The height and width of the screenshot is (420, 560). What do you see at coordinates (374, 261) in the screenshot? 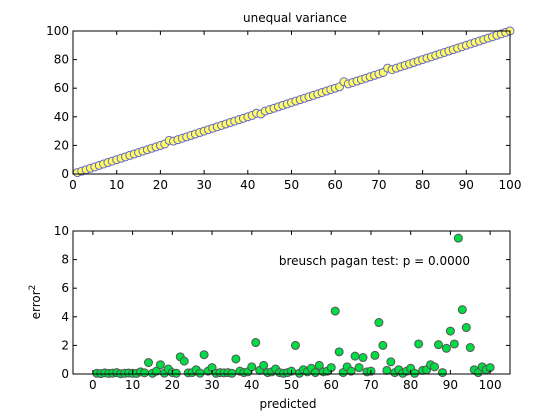
I see `breusch-pagan-annotation: breusch pagan test: p = 0.0000` at bounding box center [374, 261].